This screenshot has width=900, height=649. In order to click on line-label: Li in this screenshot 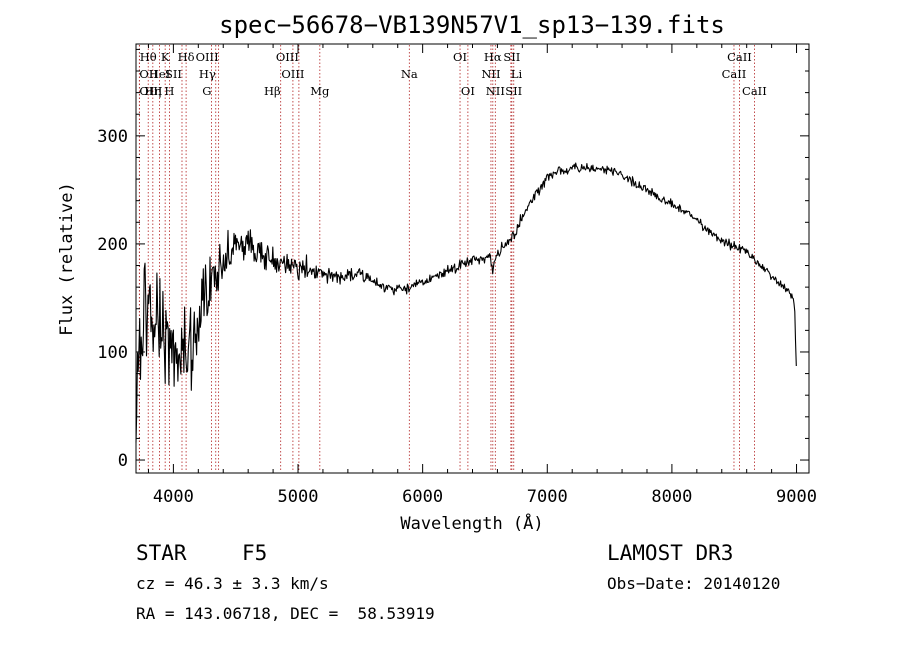, I will do `click(517, 74)`.